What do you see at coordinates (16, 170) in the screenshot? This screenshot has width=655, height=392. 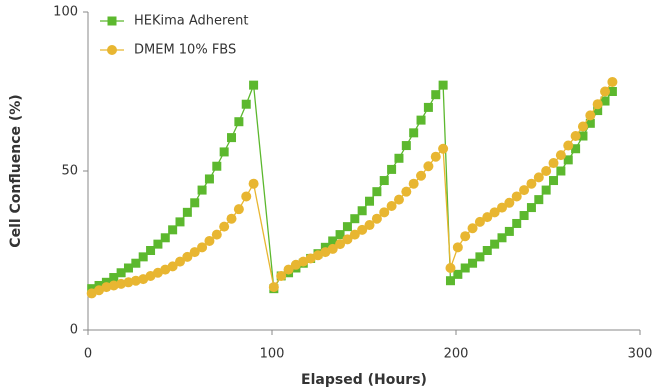 I see `y-axis-title: Cell Confluence (%)` at bounding box center [16, 170].